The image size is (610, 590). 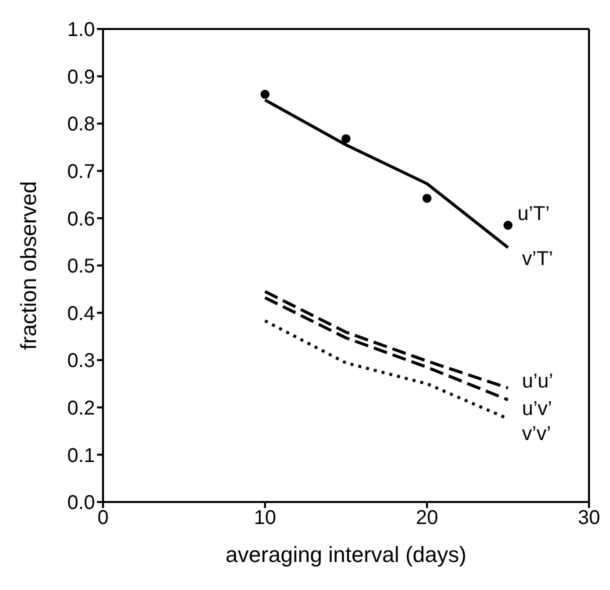 I want to click on y-tick-label: 0.2, so click(x=81, y=409).